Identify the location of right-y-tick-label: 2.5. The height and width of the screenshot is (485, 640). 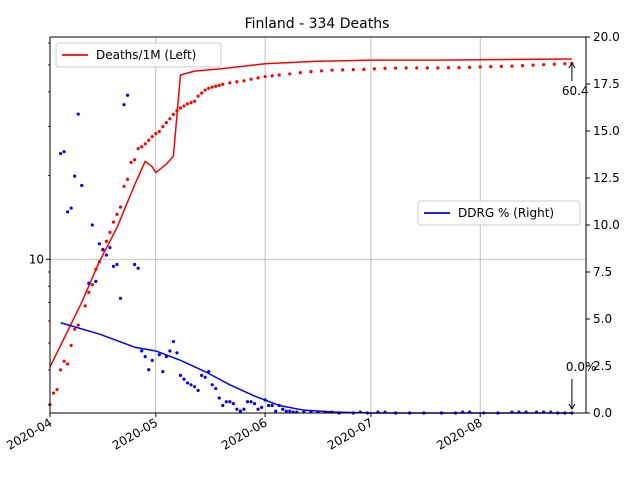
(602, 366).